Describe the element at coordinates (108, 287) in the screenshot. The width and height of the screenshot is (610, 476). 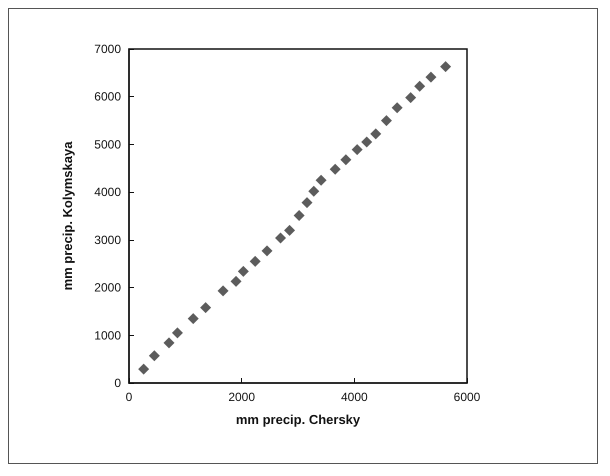
I see `y-tick-label: 2000` at that location.